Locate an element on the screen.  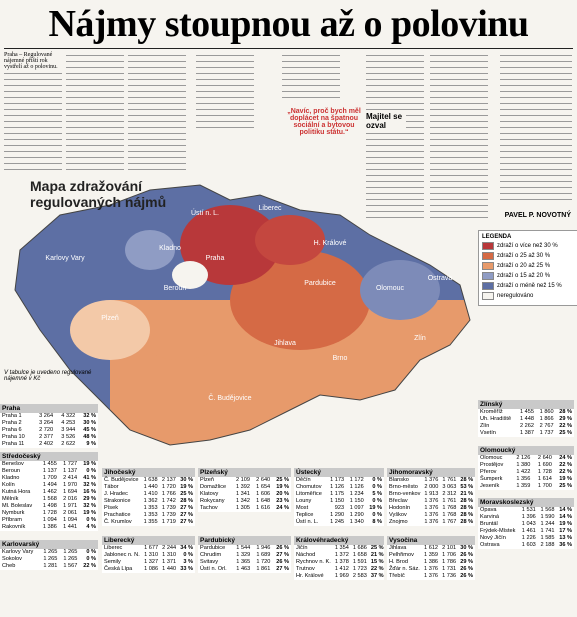
table-row: Přerov 1 422 1 728 22 % is located at coordinates (526, 472).